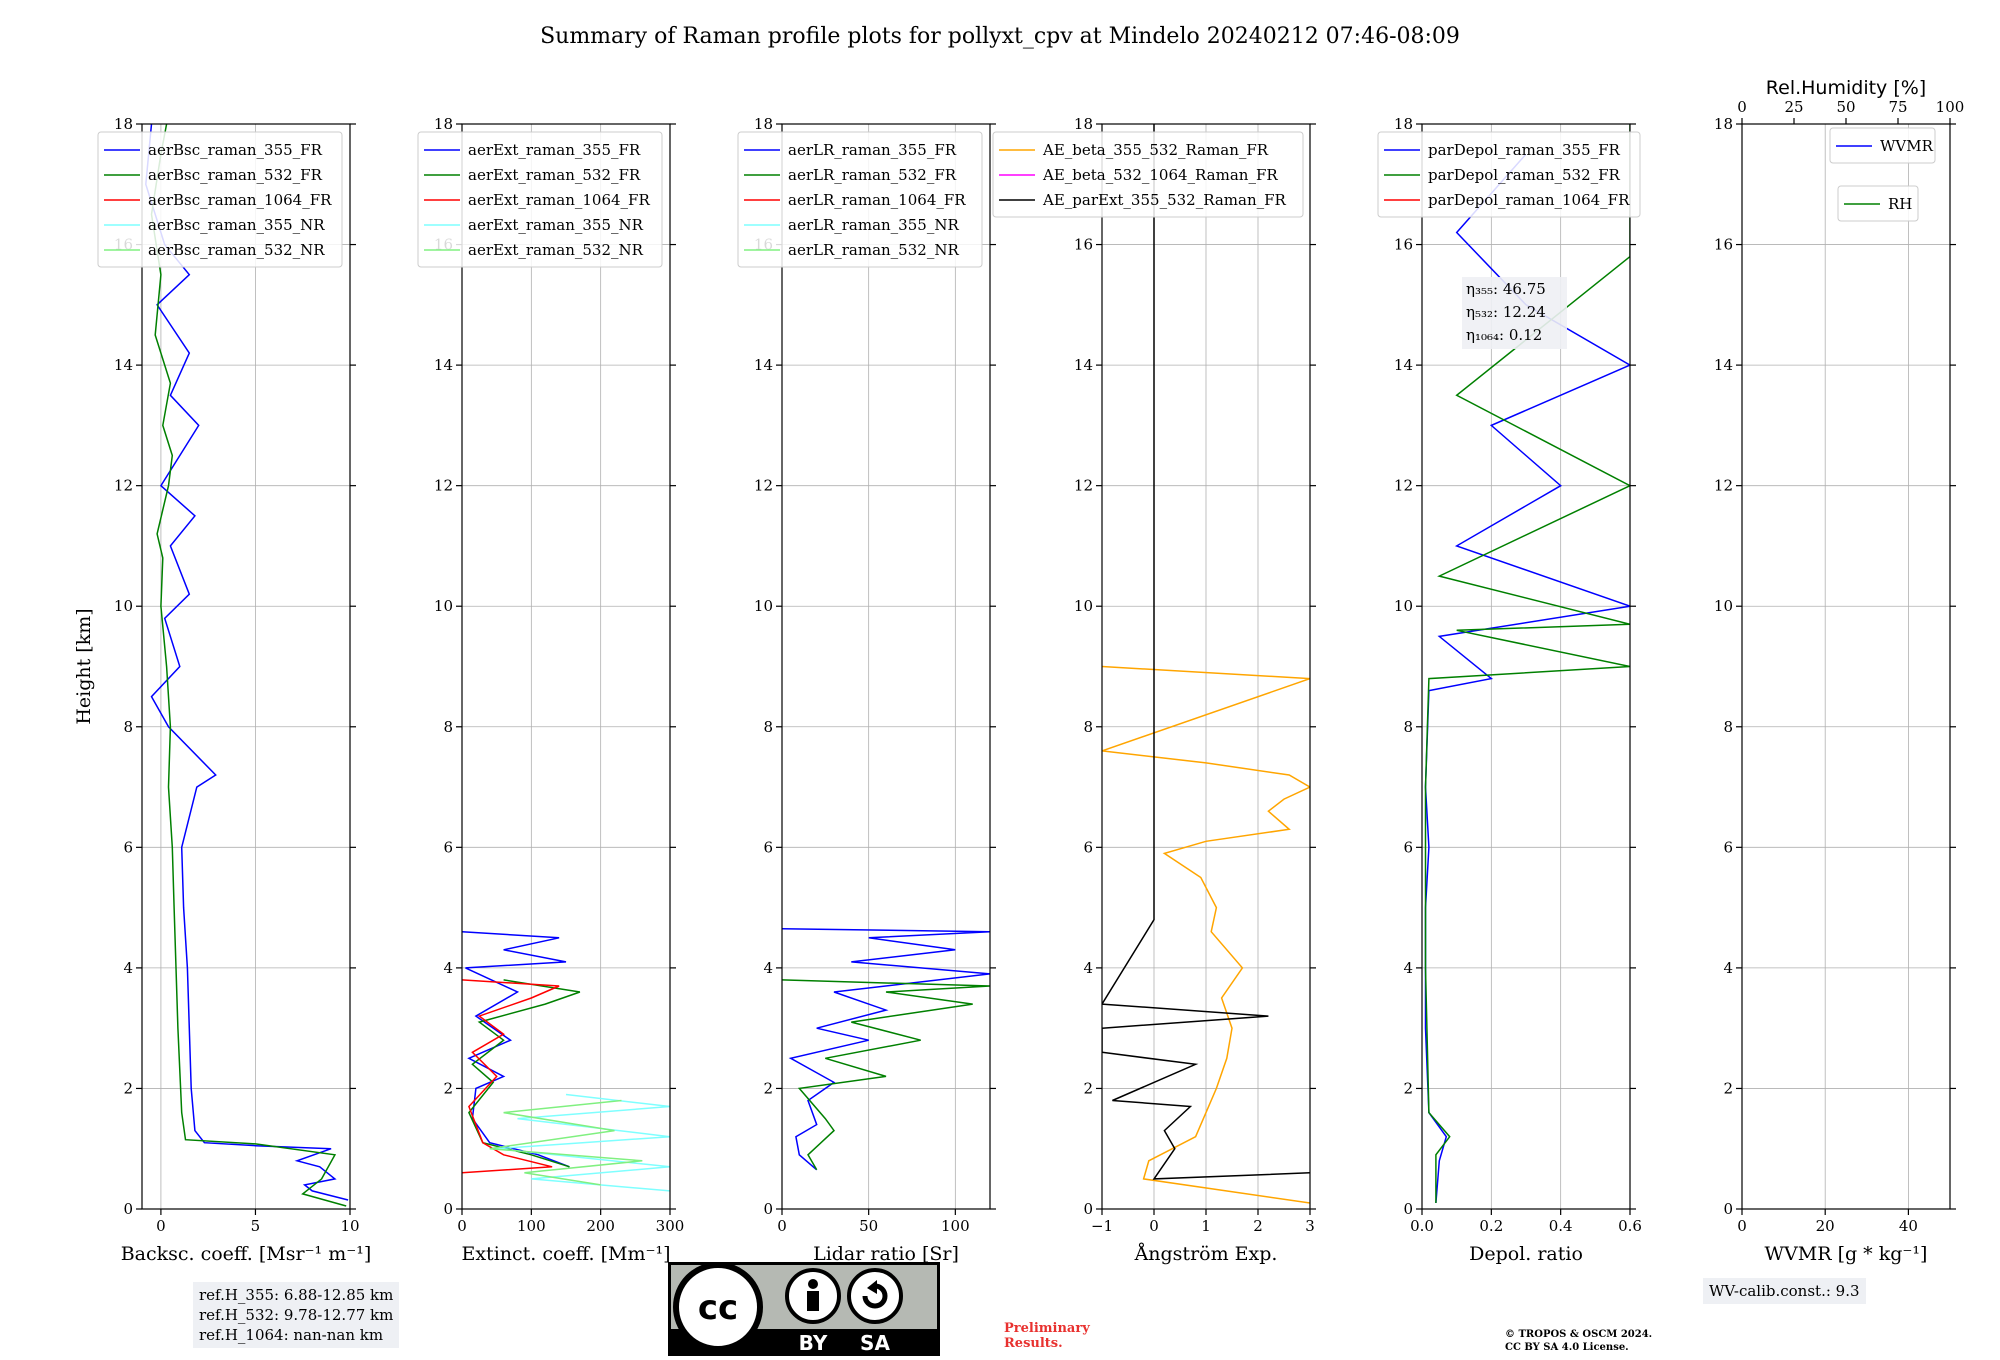 This screenshot has height=1360, width=2000. What do you see at coordinates (1900, 204) in the screenshot?
I see `legend-rh-entry: RH` at bounding box center [1900, 204].